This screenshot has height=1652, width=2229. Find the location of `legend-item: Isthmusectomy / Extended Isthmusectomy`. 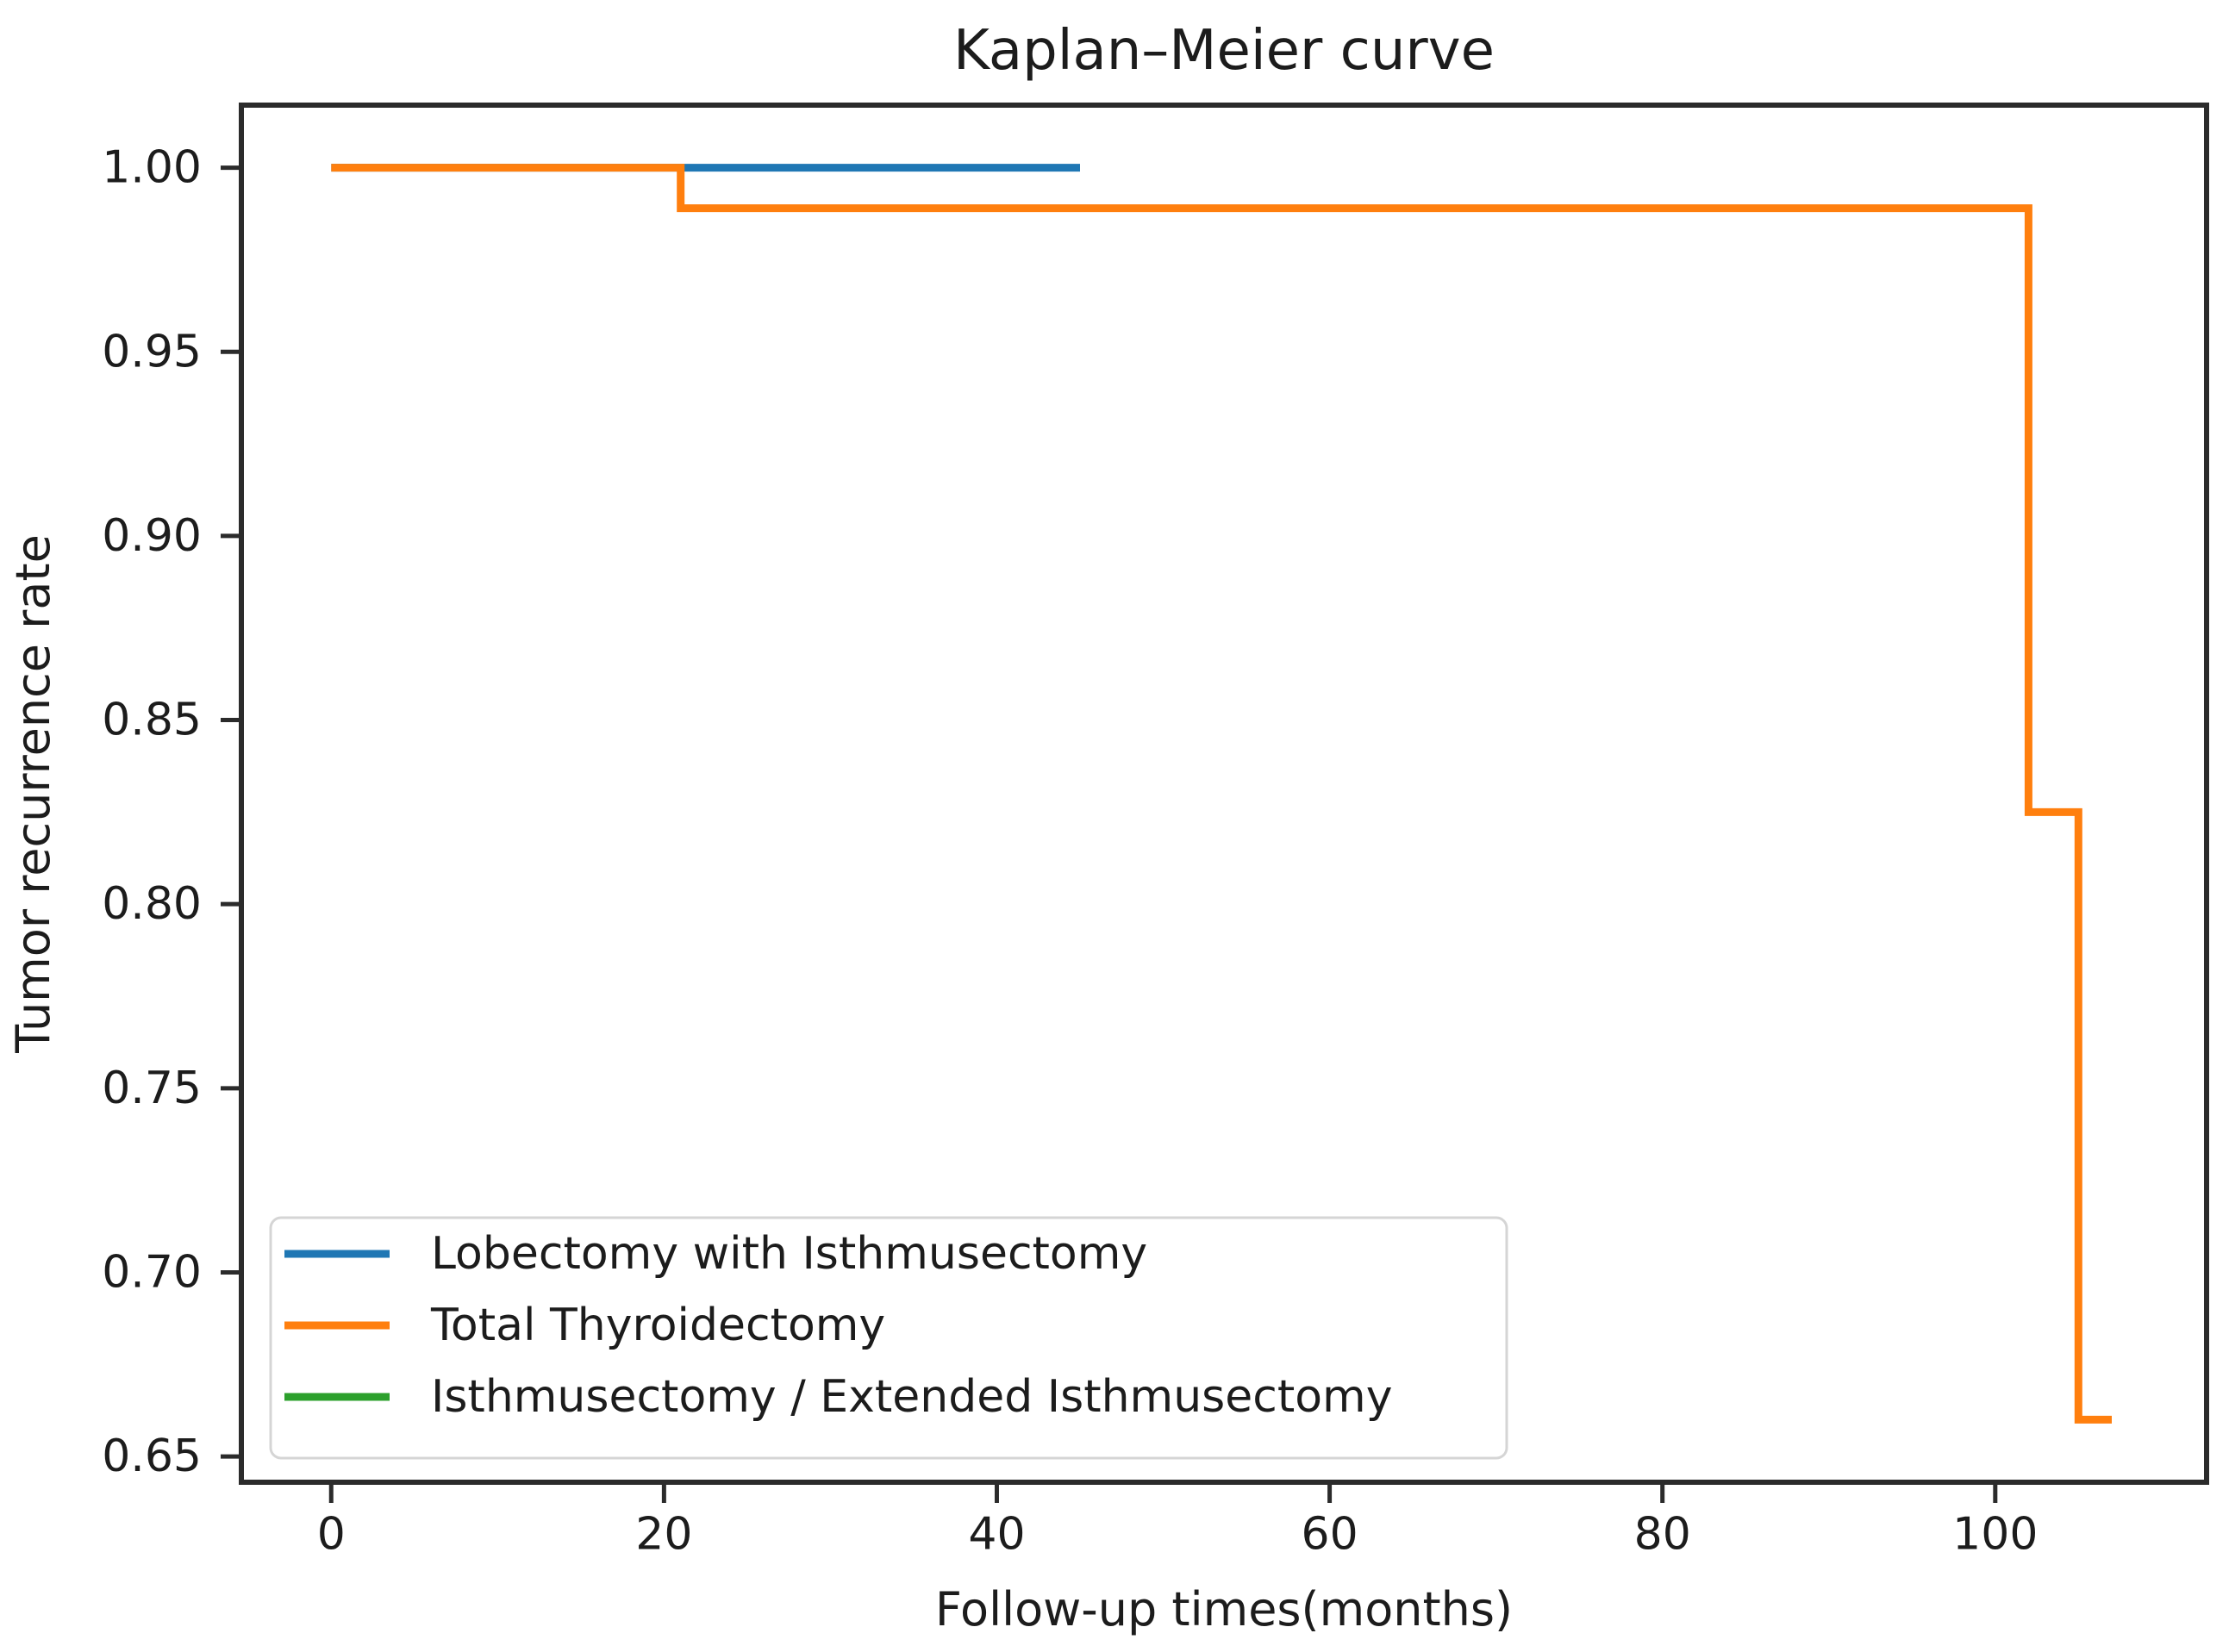

legend-item: Isthmusectomy / Extended Isthmusectomy is located at coordinates (838, 1397).